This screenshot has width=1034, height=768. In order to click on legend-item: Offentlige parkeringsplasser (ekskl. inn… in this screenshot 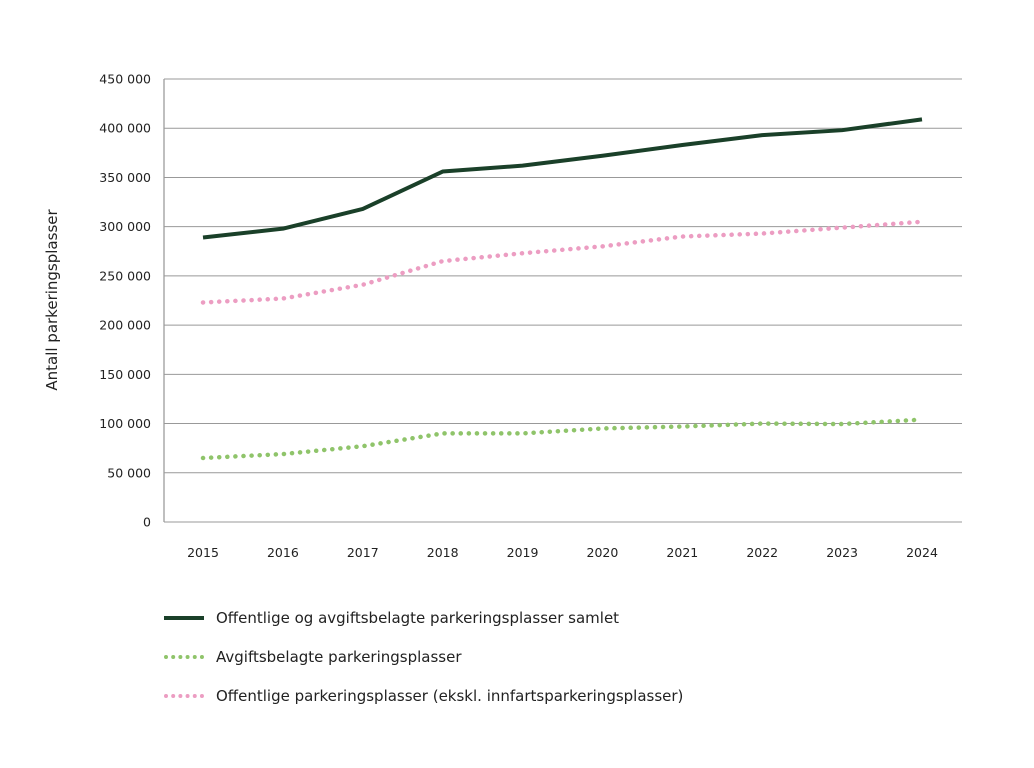, I will do `click(423, 695)`.